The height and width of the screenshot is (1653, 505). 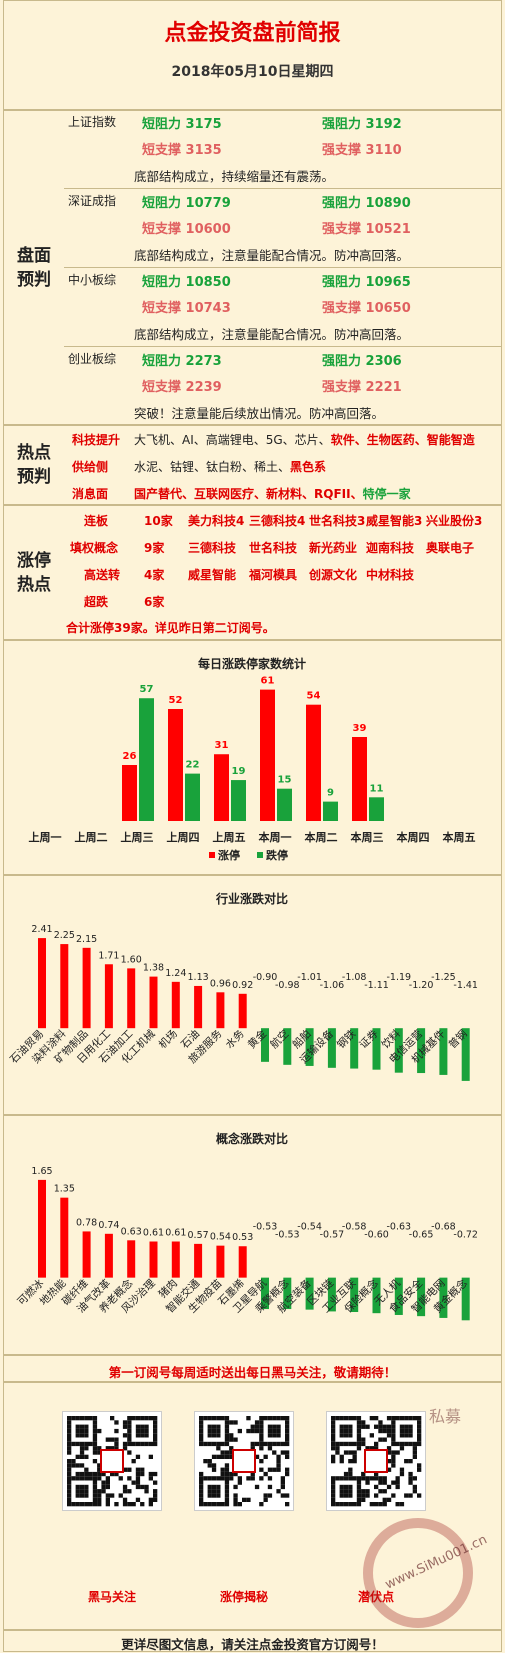 I want to click on data-label: 0.96, so click(x=220, y=983).